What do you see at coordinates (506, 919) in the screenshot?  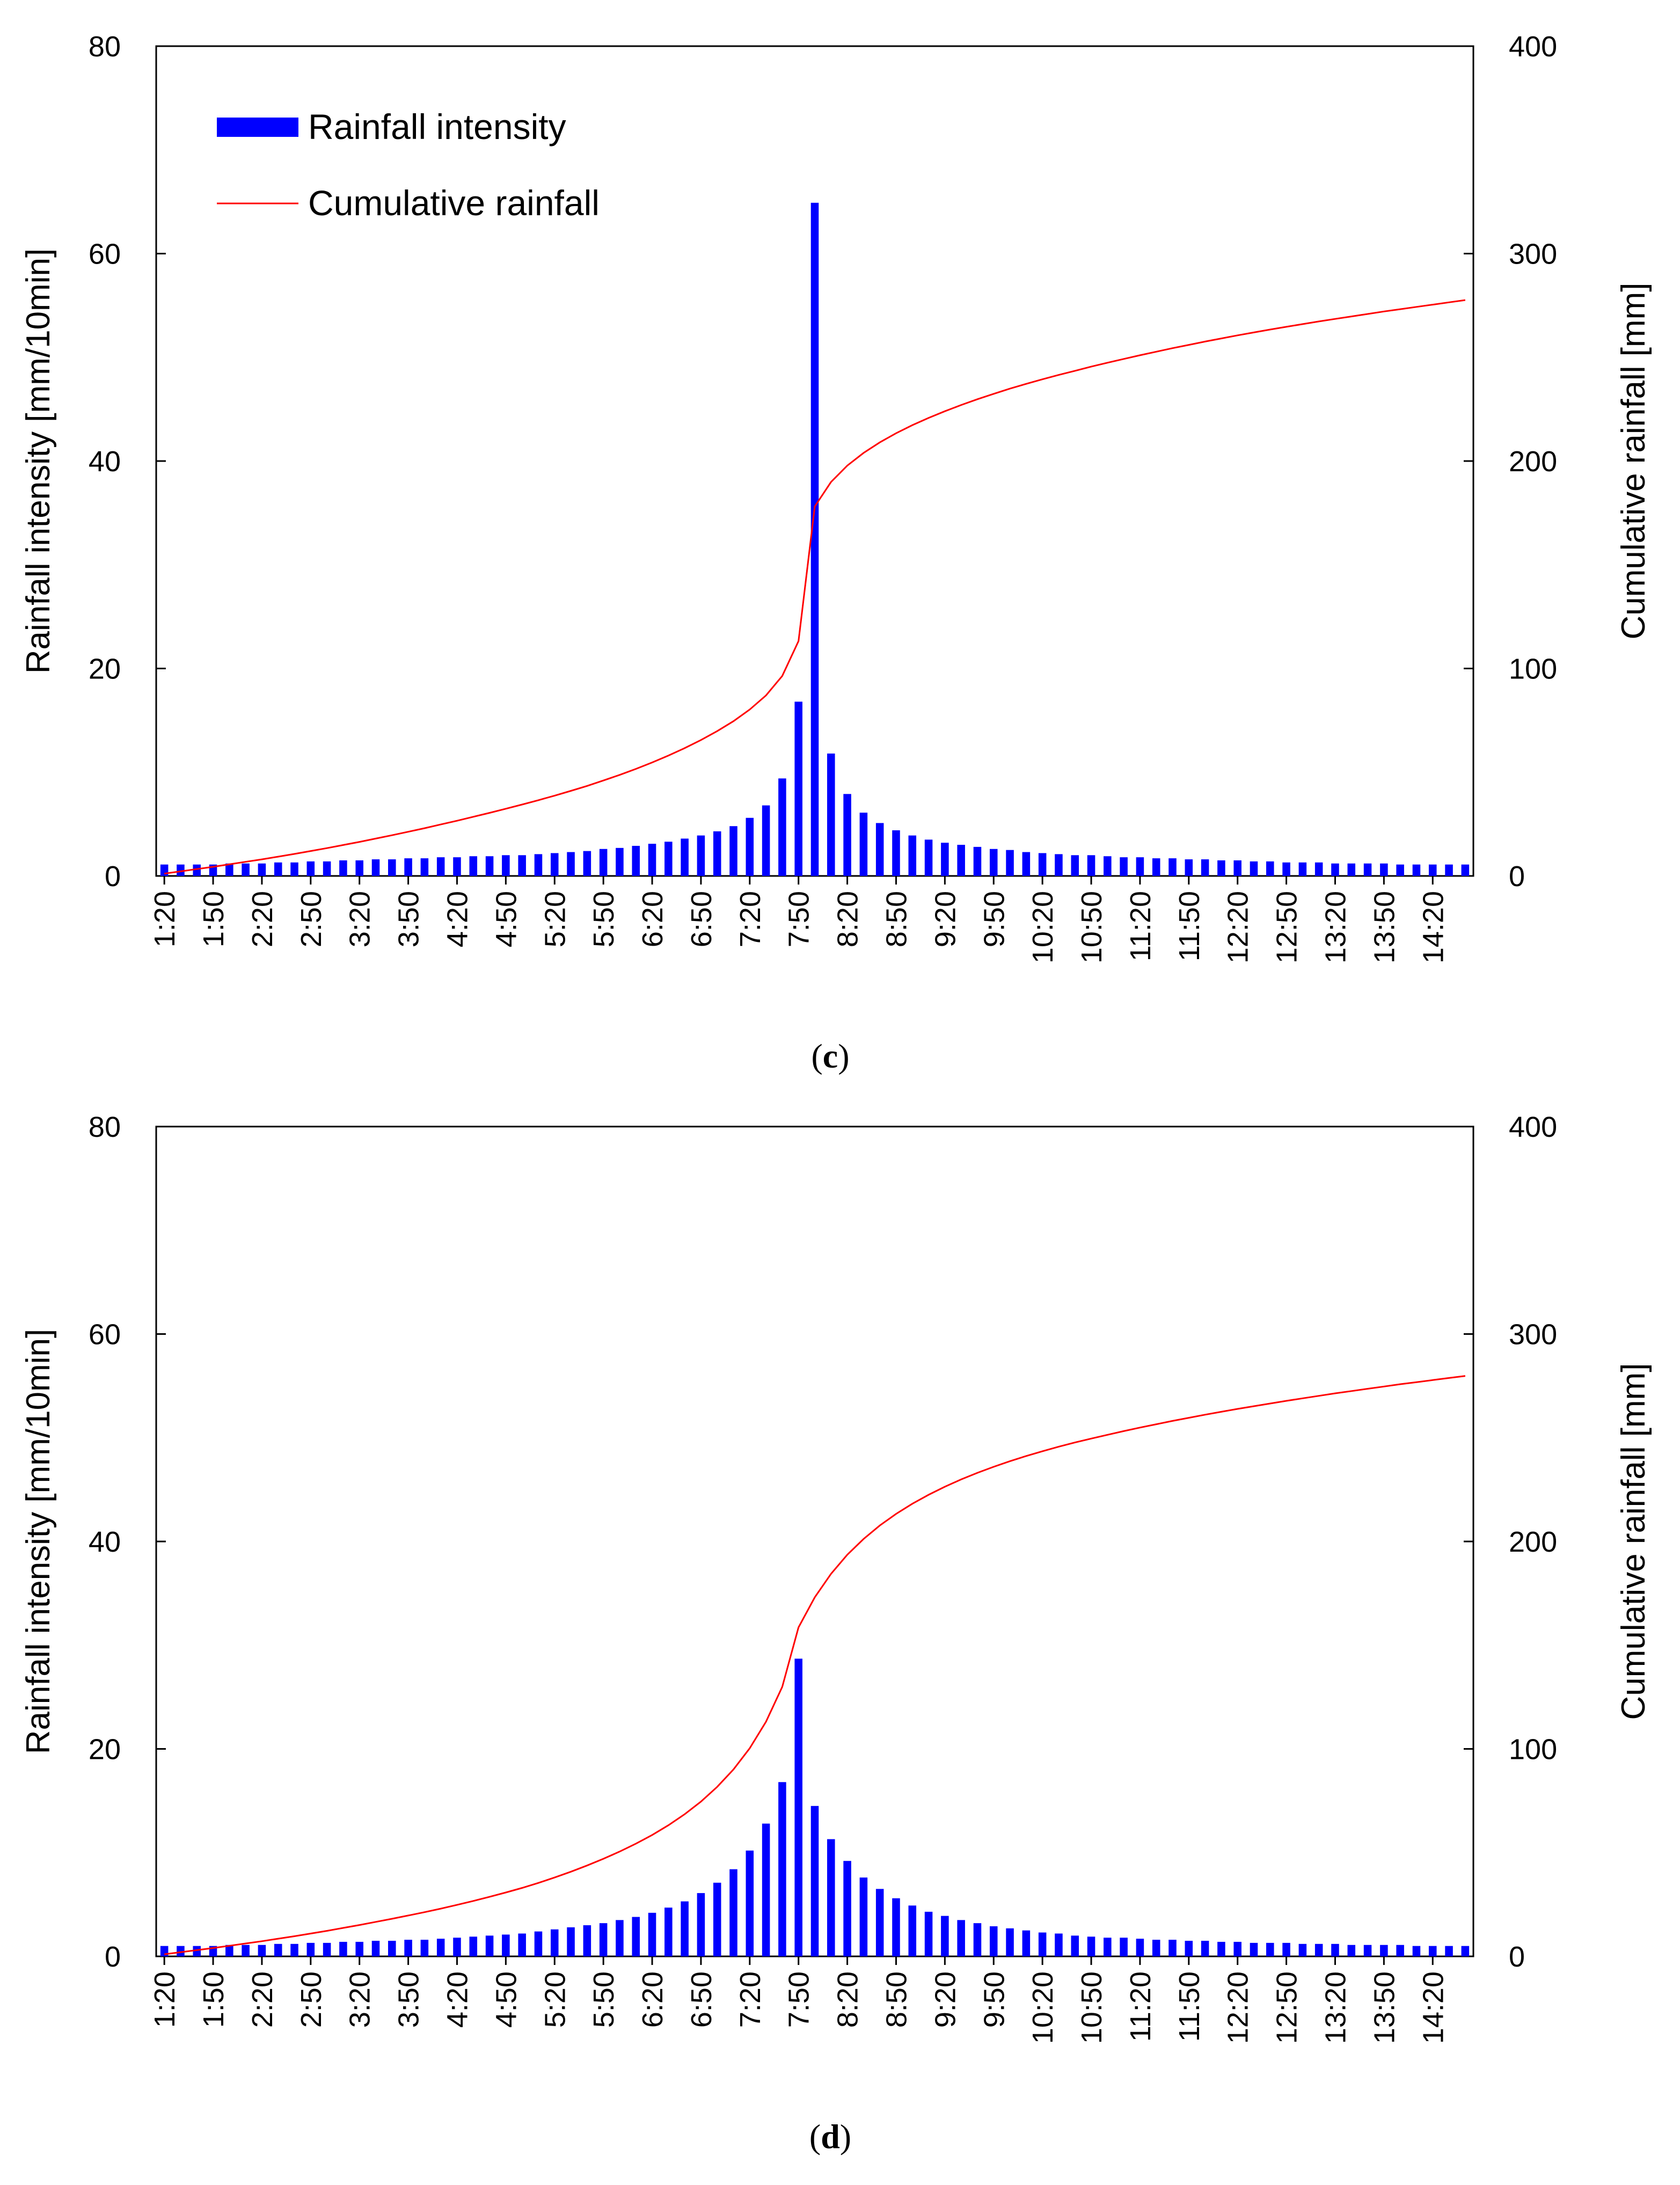 I see `x-tick-label: 4:50` at bounding box center [506, 919].